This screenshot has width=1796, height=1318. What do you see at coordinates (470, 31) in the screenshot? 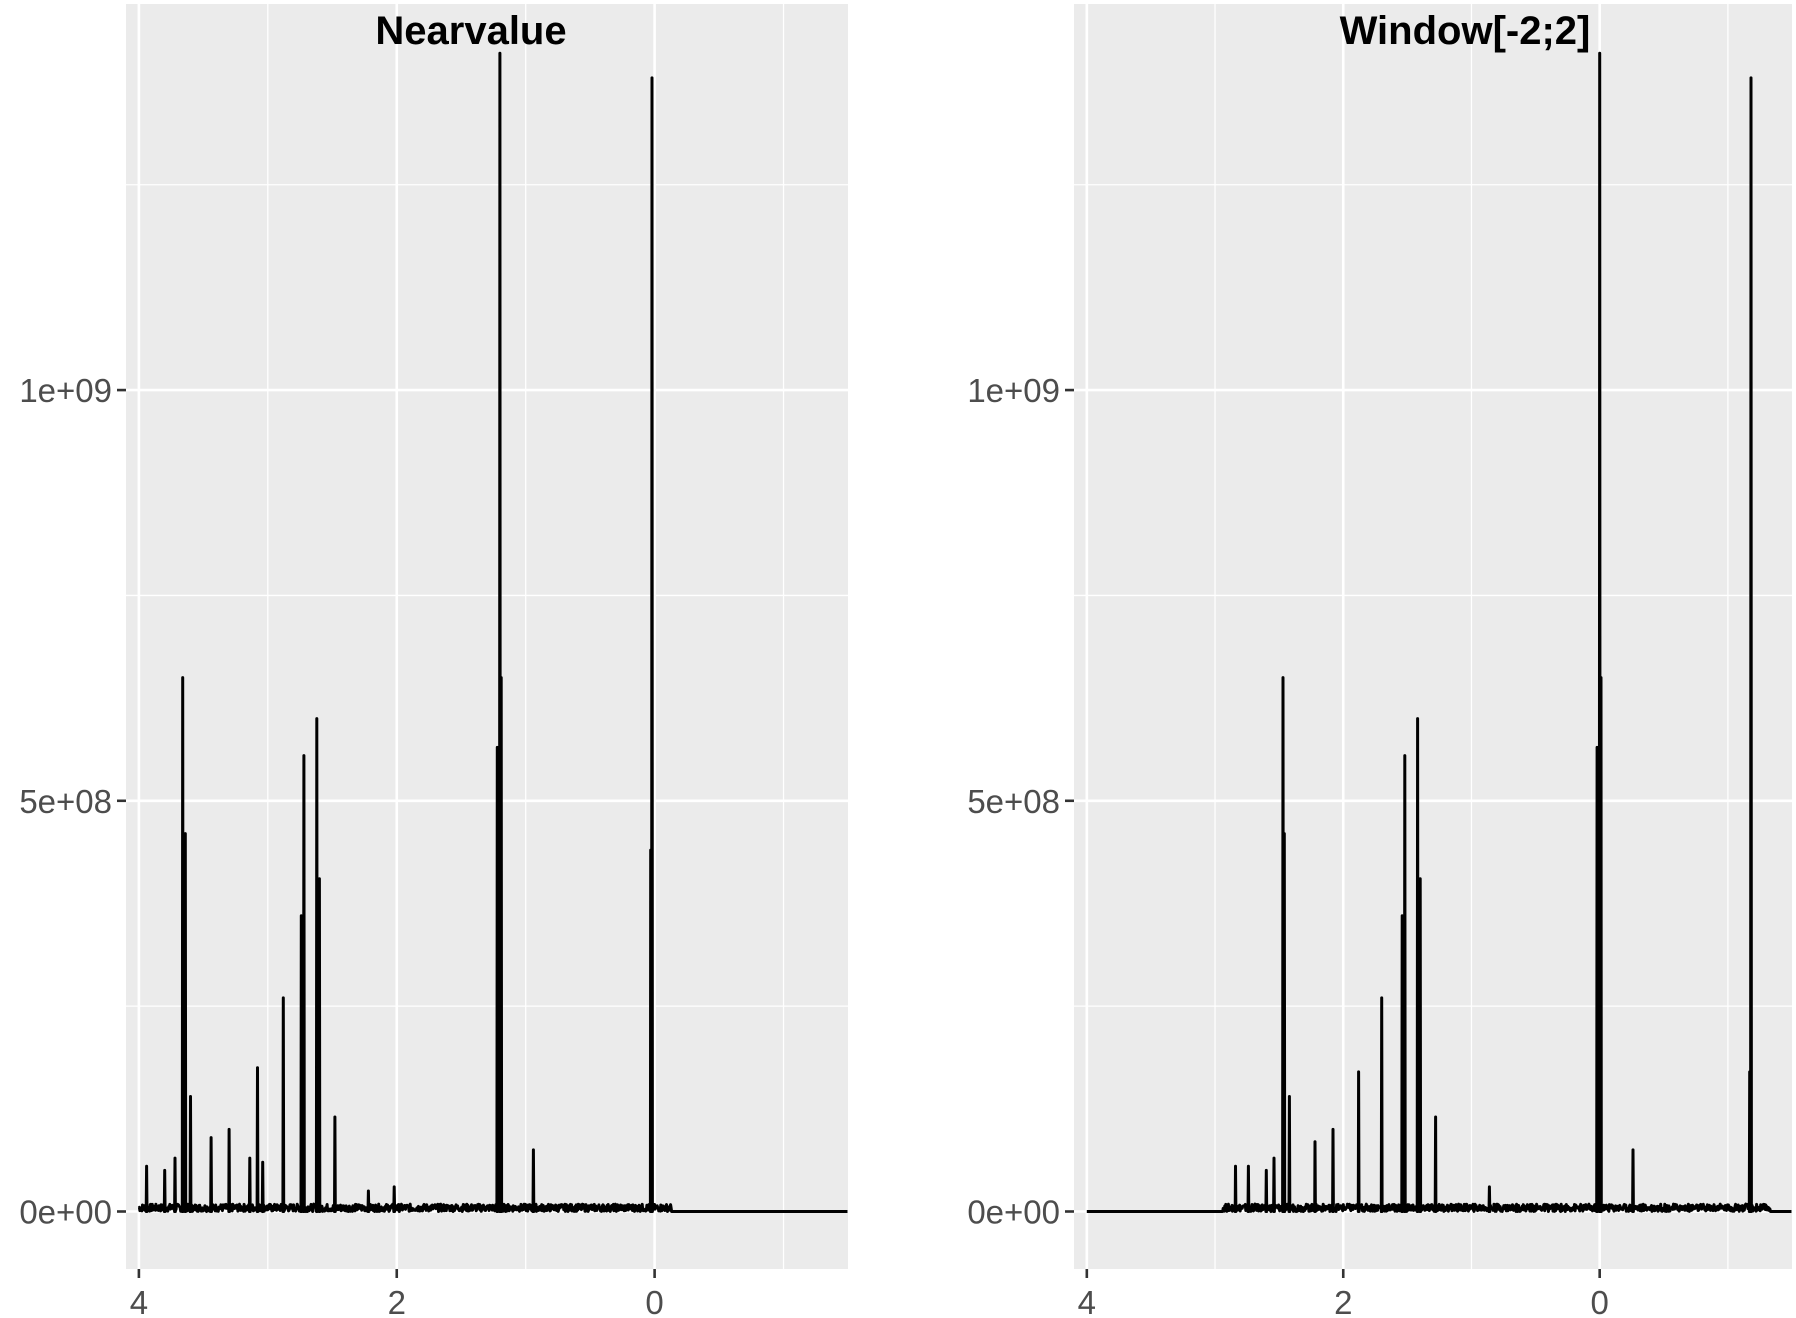
I see `panel-title: Nearvalue` at bounding box center [470, 31].